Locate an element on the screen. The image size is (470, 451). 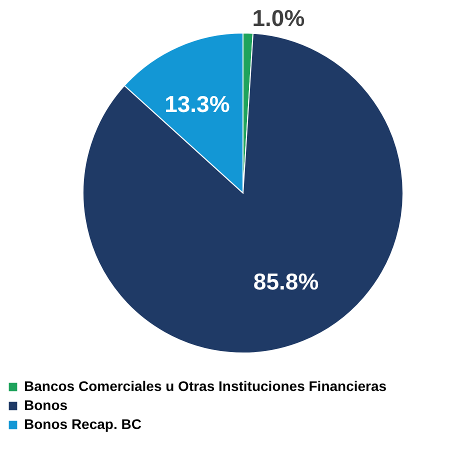
data-label: 13.3% is located at coordinates (197, 104).